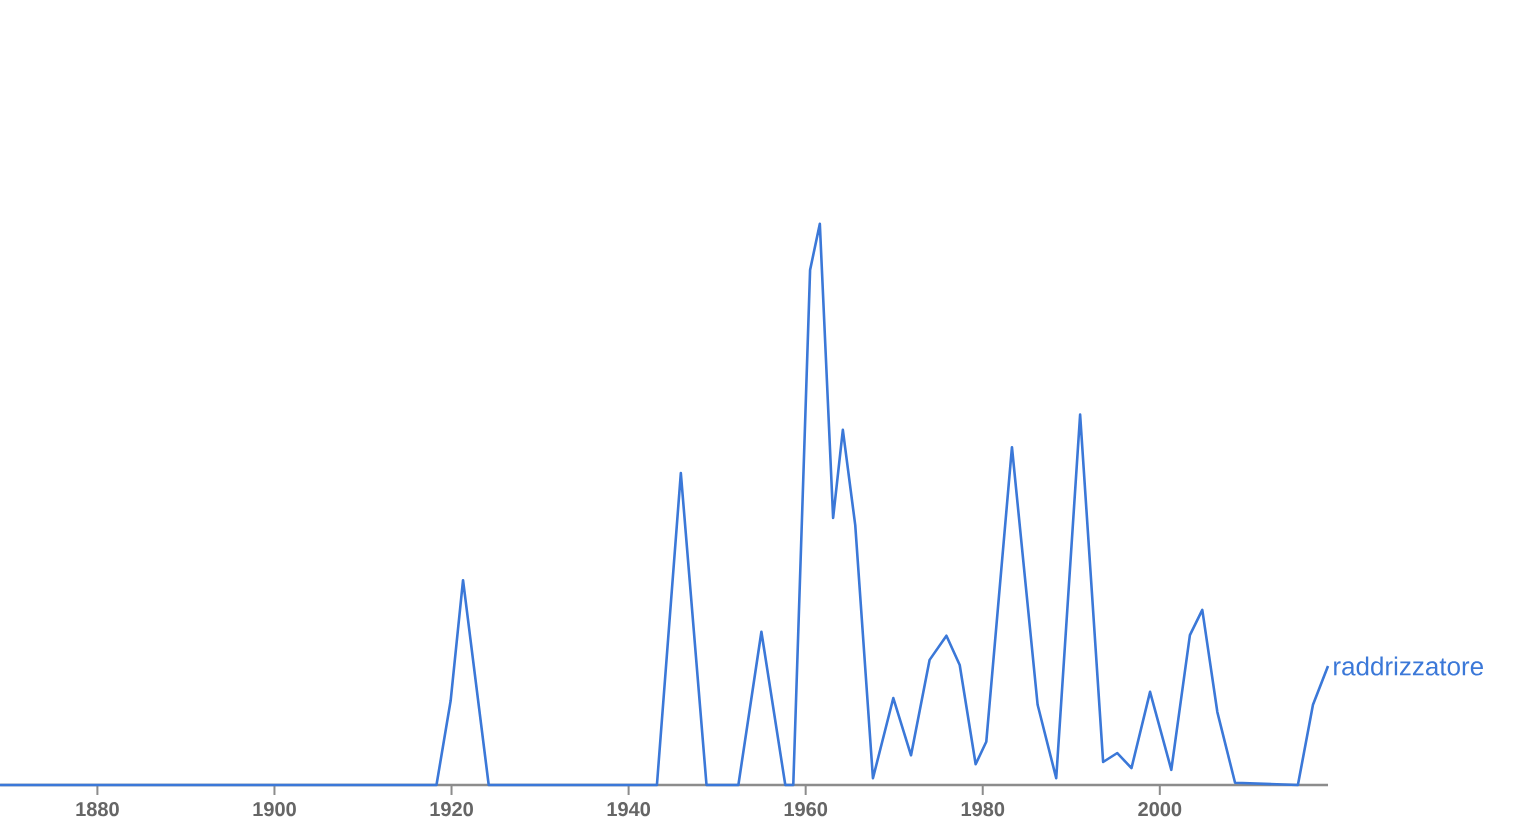 Image resolution: width=1540 pixels, height=832 pixels. I want to click on series-label: raddrizzatore, so click(1408, 666).